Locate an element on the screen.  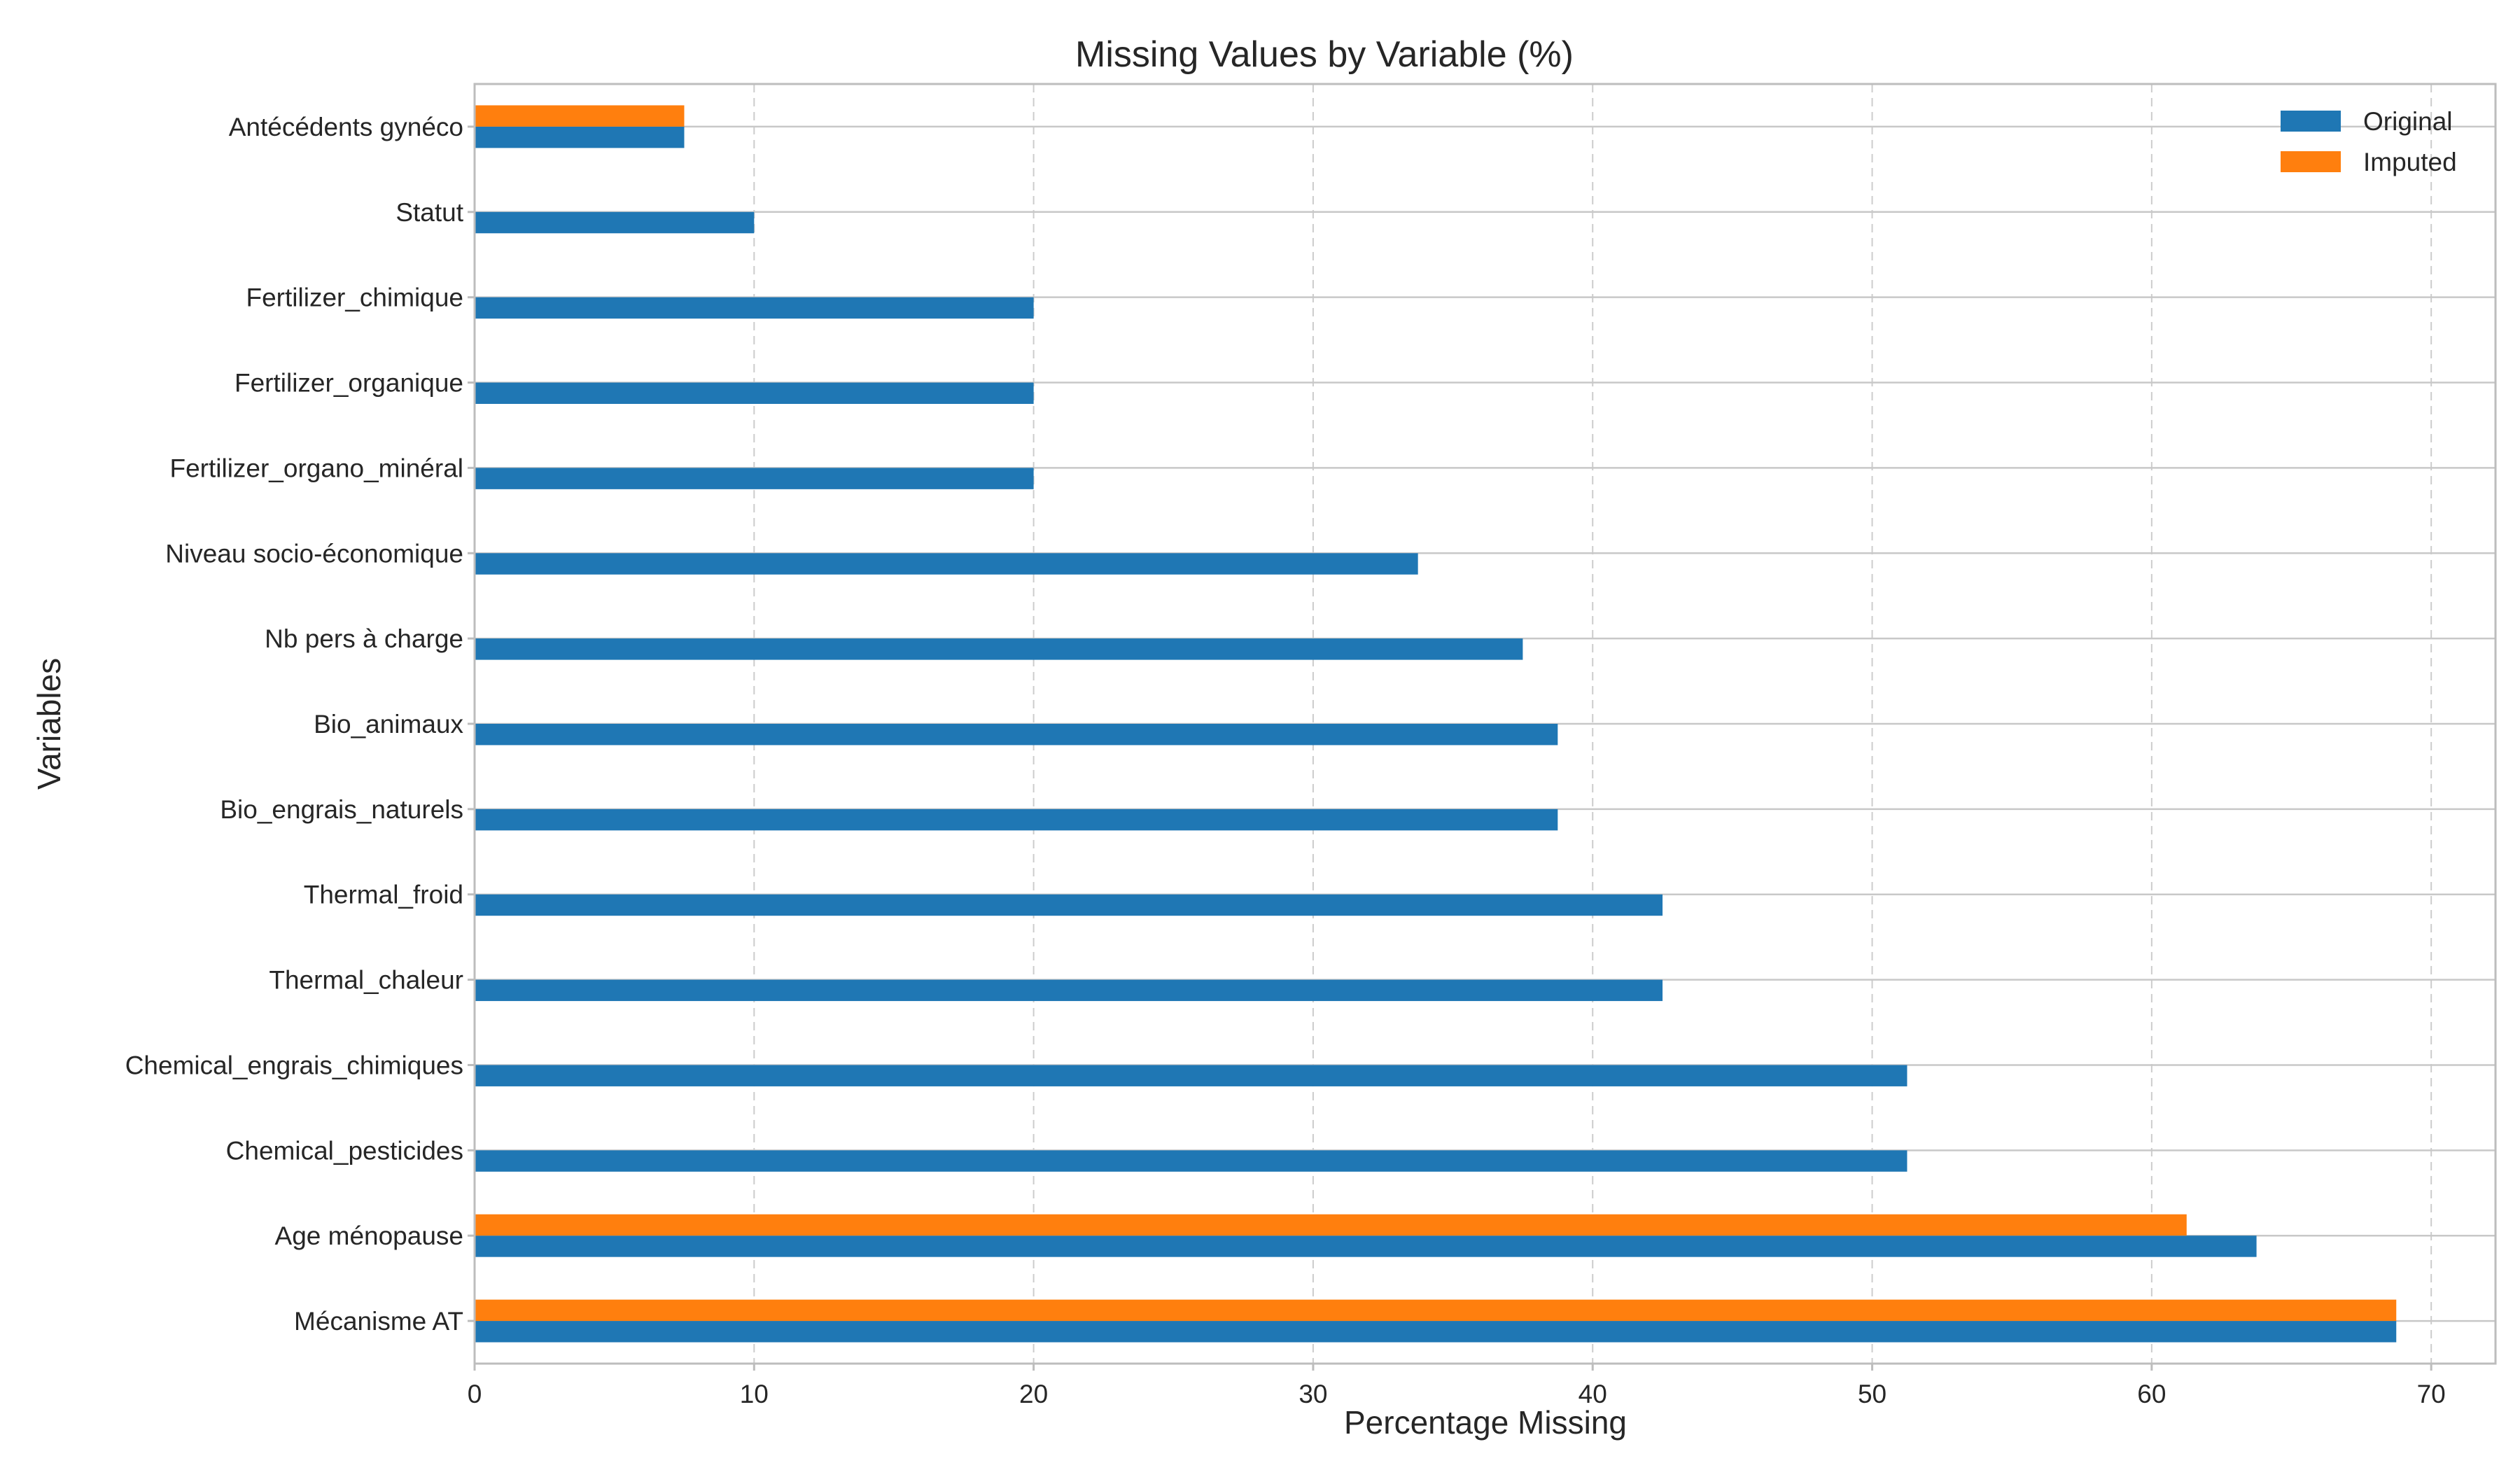
x-tick-label: 40 is located at coordinates (1592, 1394).